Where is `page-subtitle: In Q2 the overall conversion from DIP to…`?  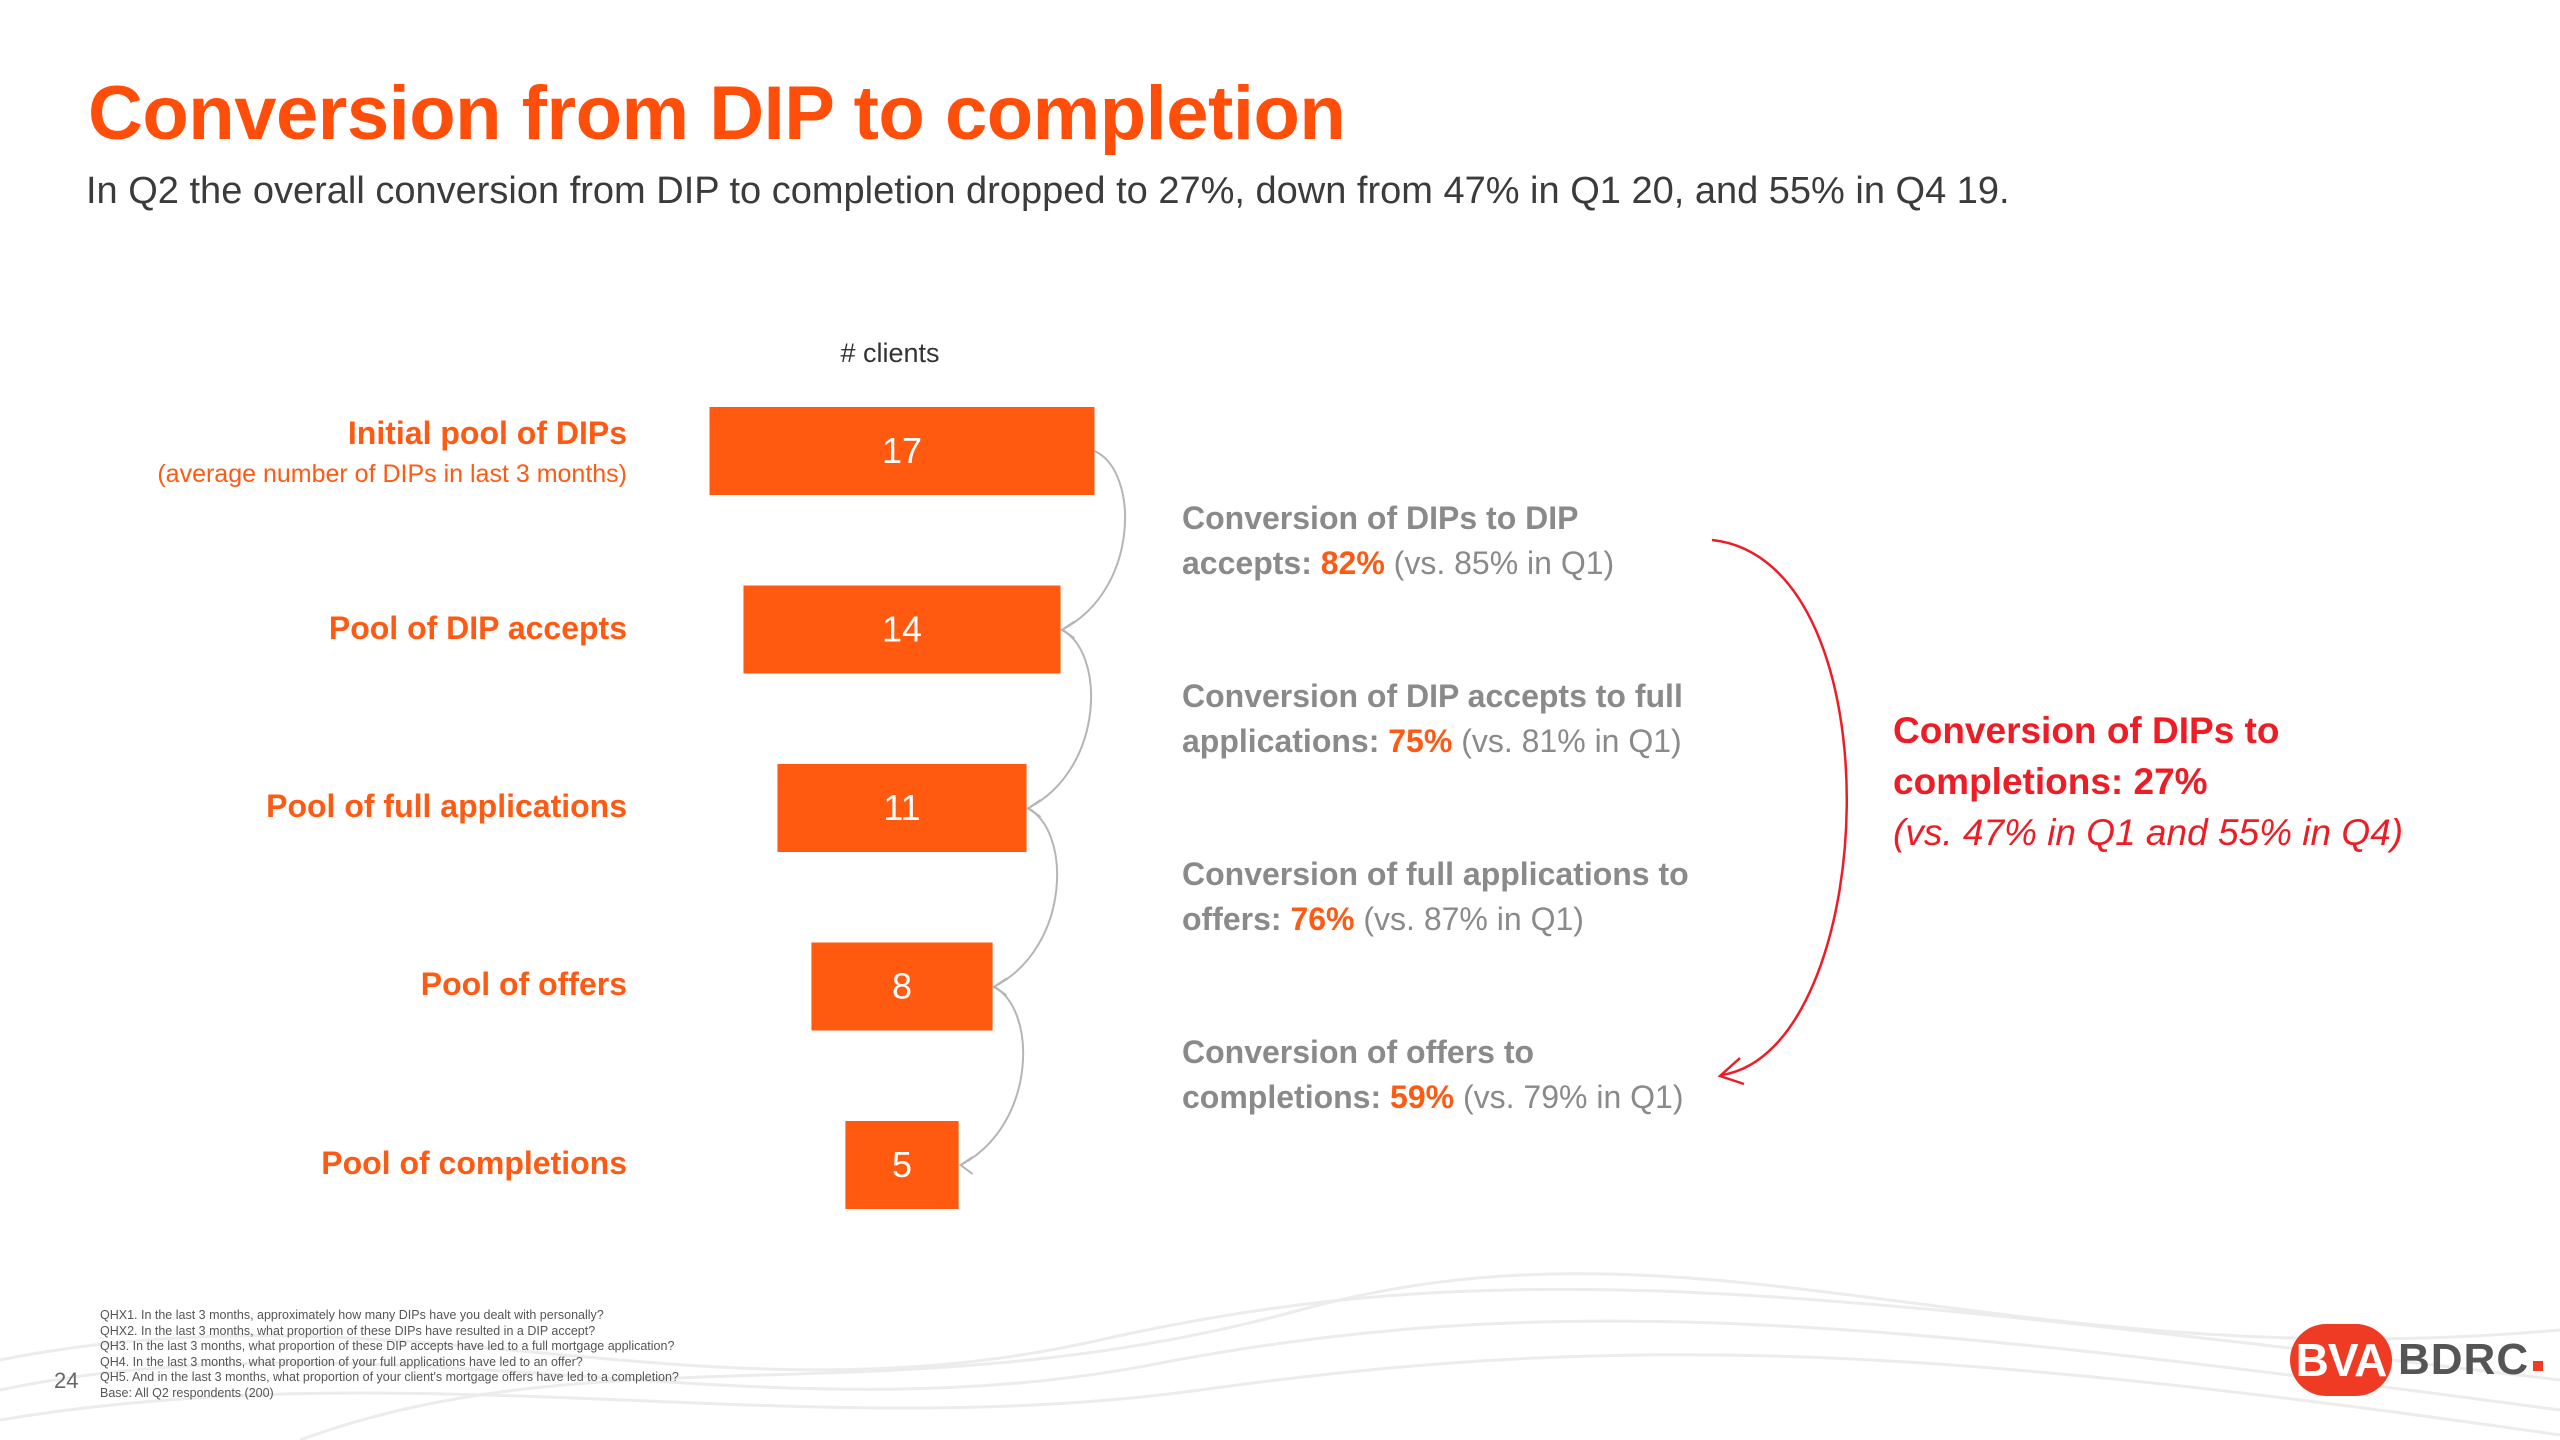
page-subtitle: In Q2 the overall conversion from DIP to… is located at coordinates (1048, 191).